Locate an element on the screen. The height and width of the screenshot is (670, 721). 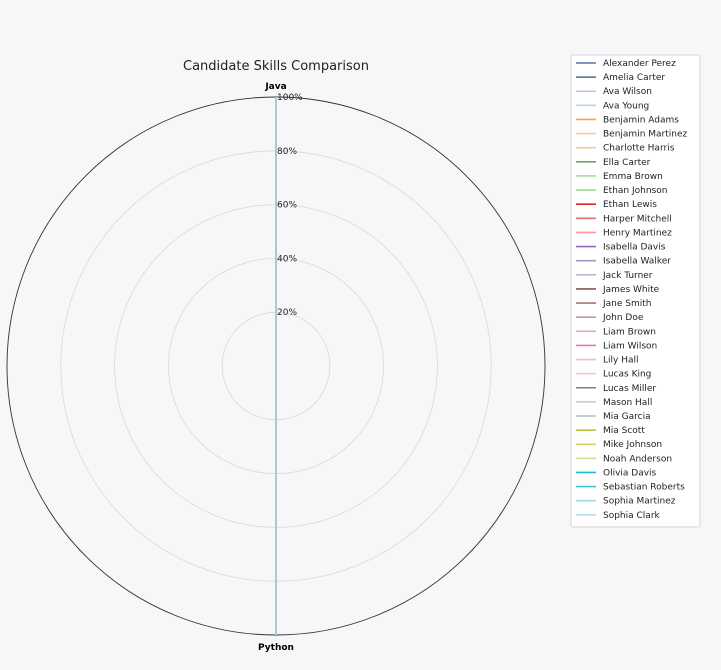
legend-label: Benjamin Martinez is located at coordinates (645, 135).